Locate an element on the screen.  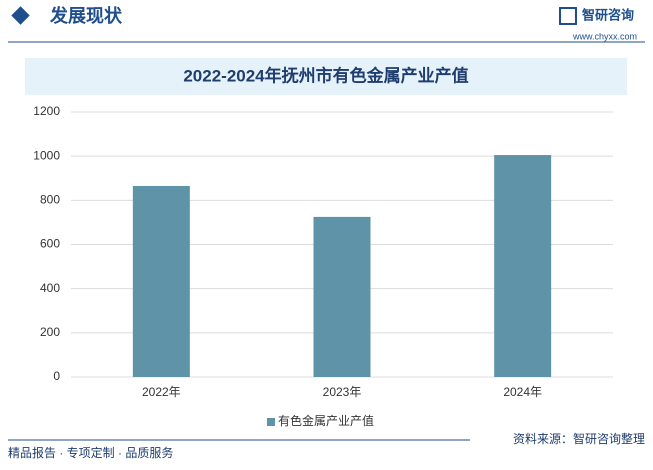
y-tick-label: 400 is located at coordinates (50, 288).